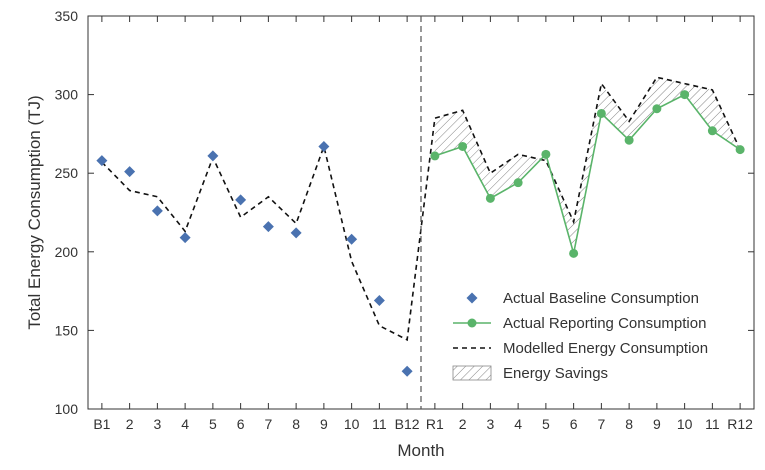 The image size is (765, 470). I want to click on x-tick-label: B1, so click(101, 424).